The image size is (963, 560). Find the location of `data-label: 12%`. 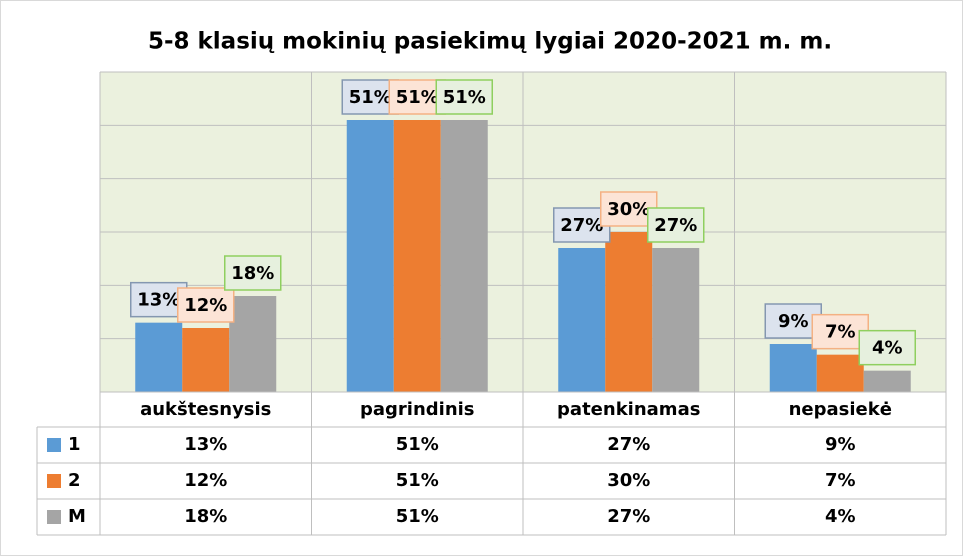

data-label: 12% is located at coordinates (205, 305).